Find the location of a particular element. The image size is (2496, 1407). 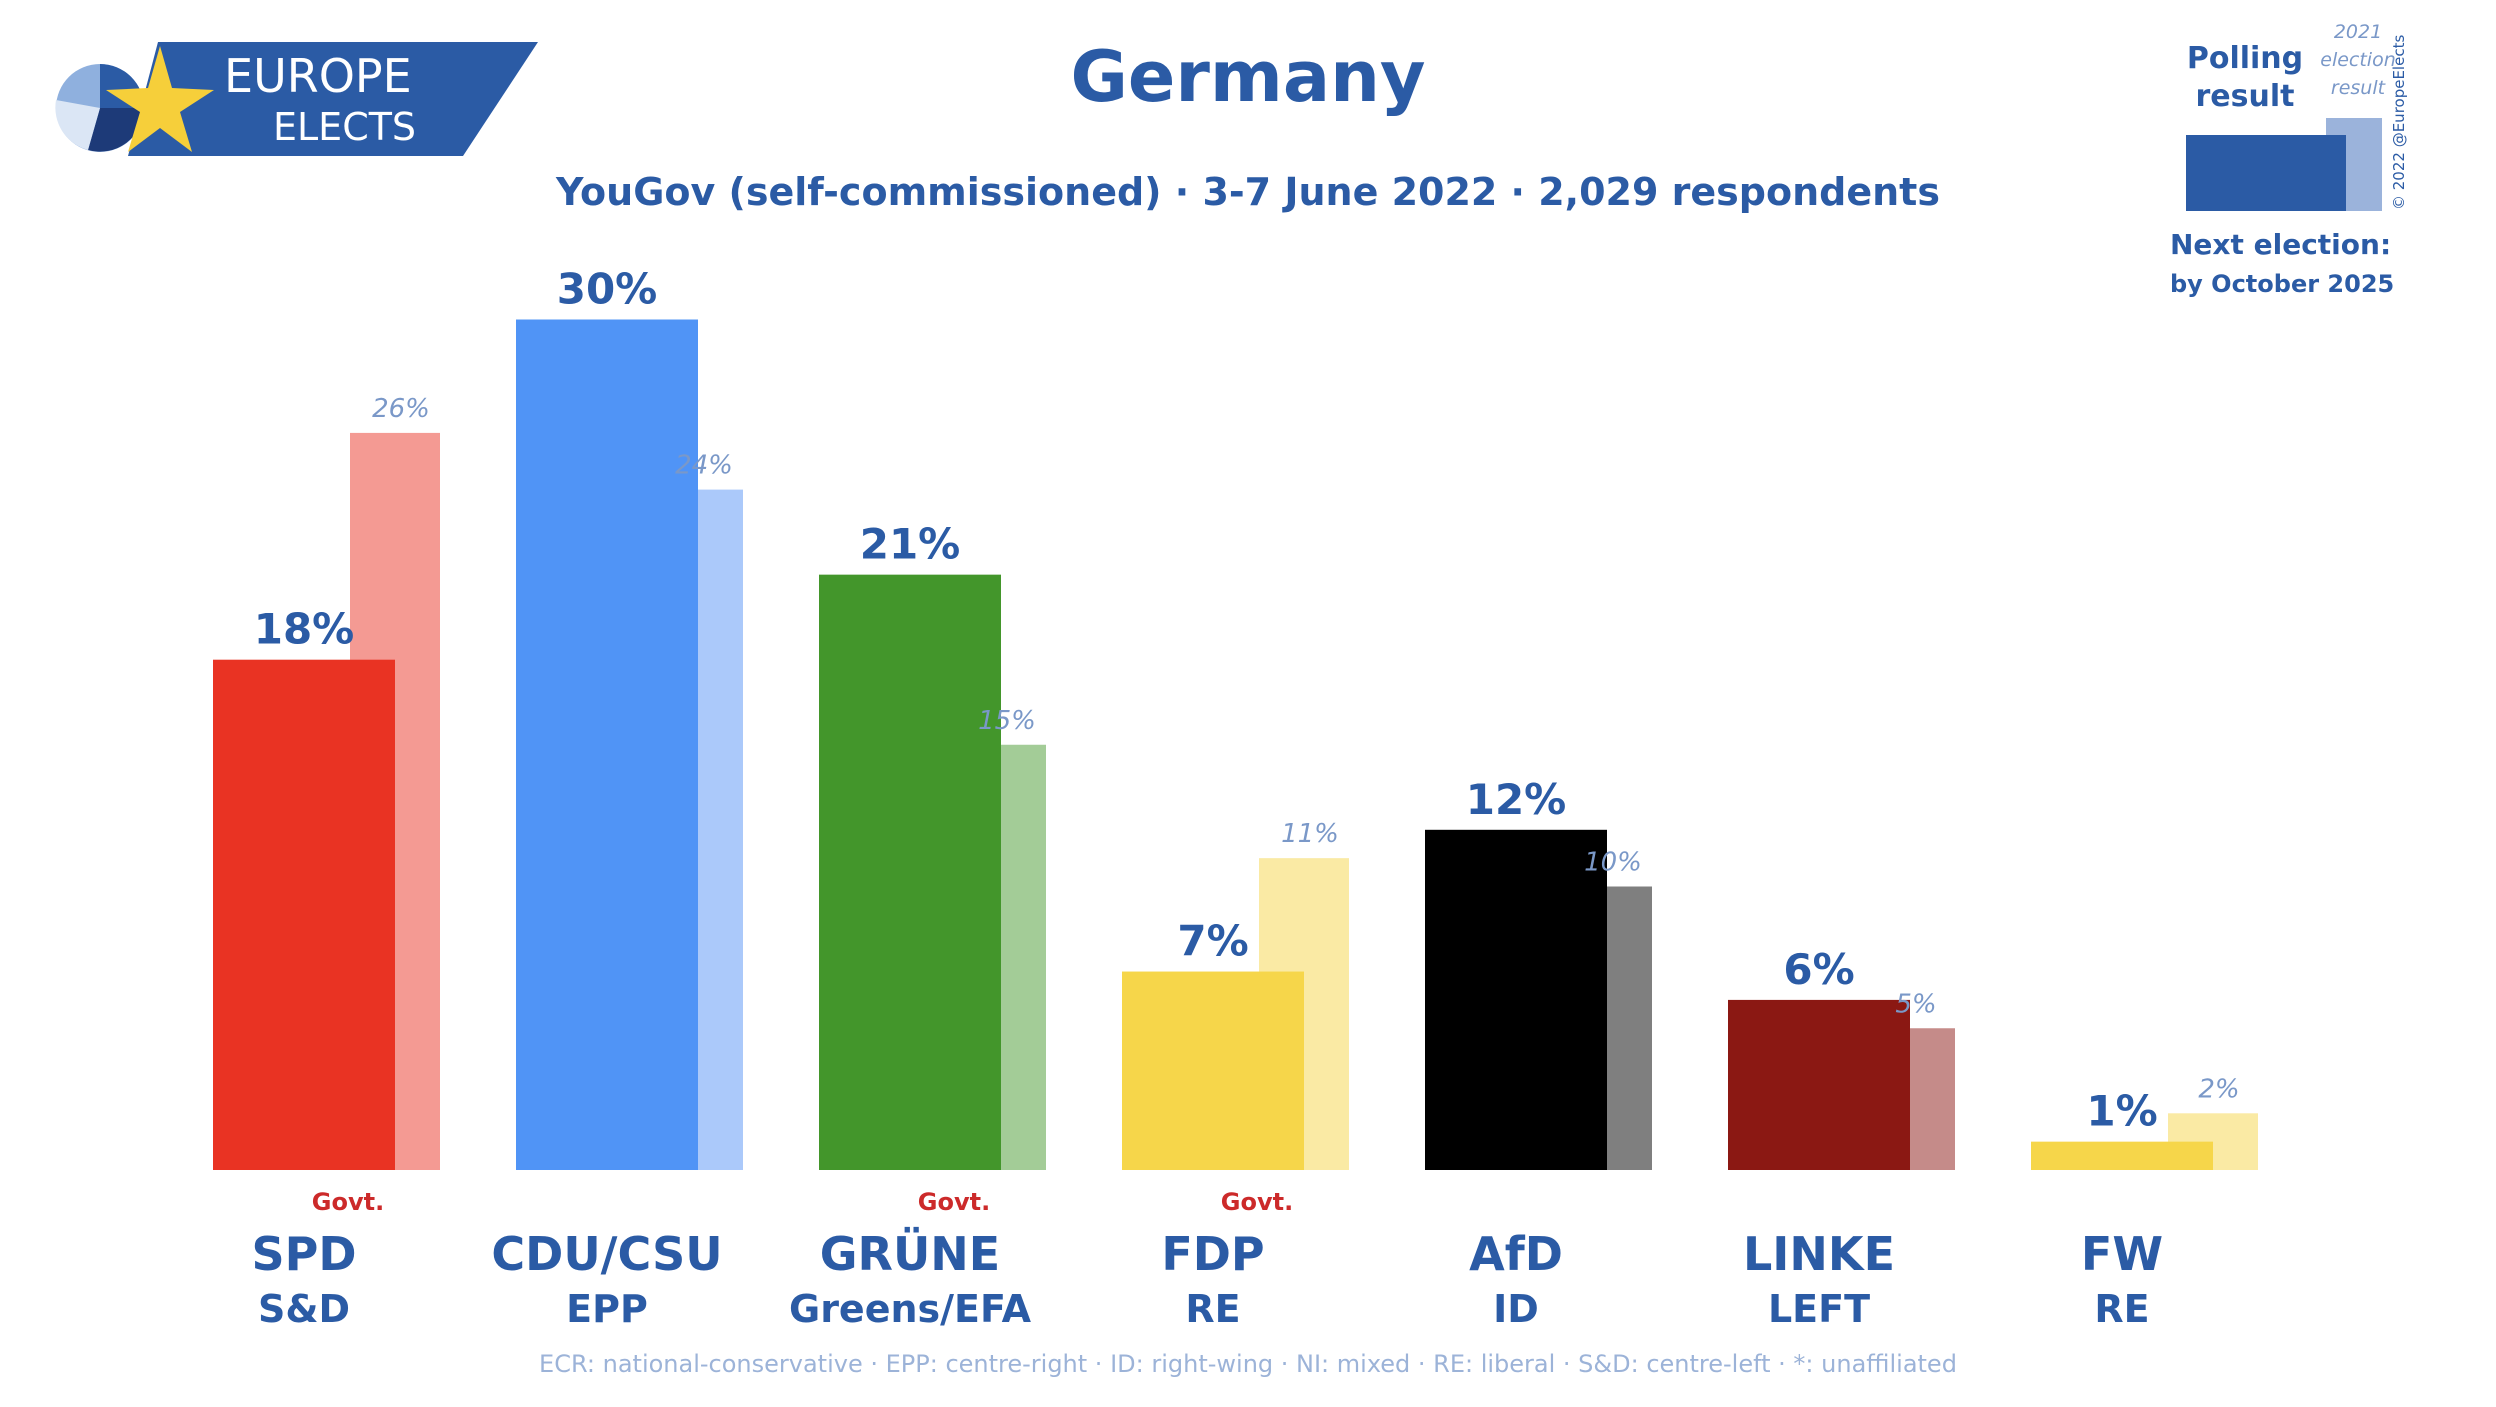

legend-swatches is located at coordinates (2284, 164).